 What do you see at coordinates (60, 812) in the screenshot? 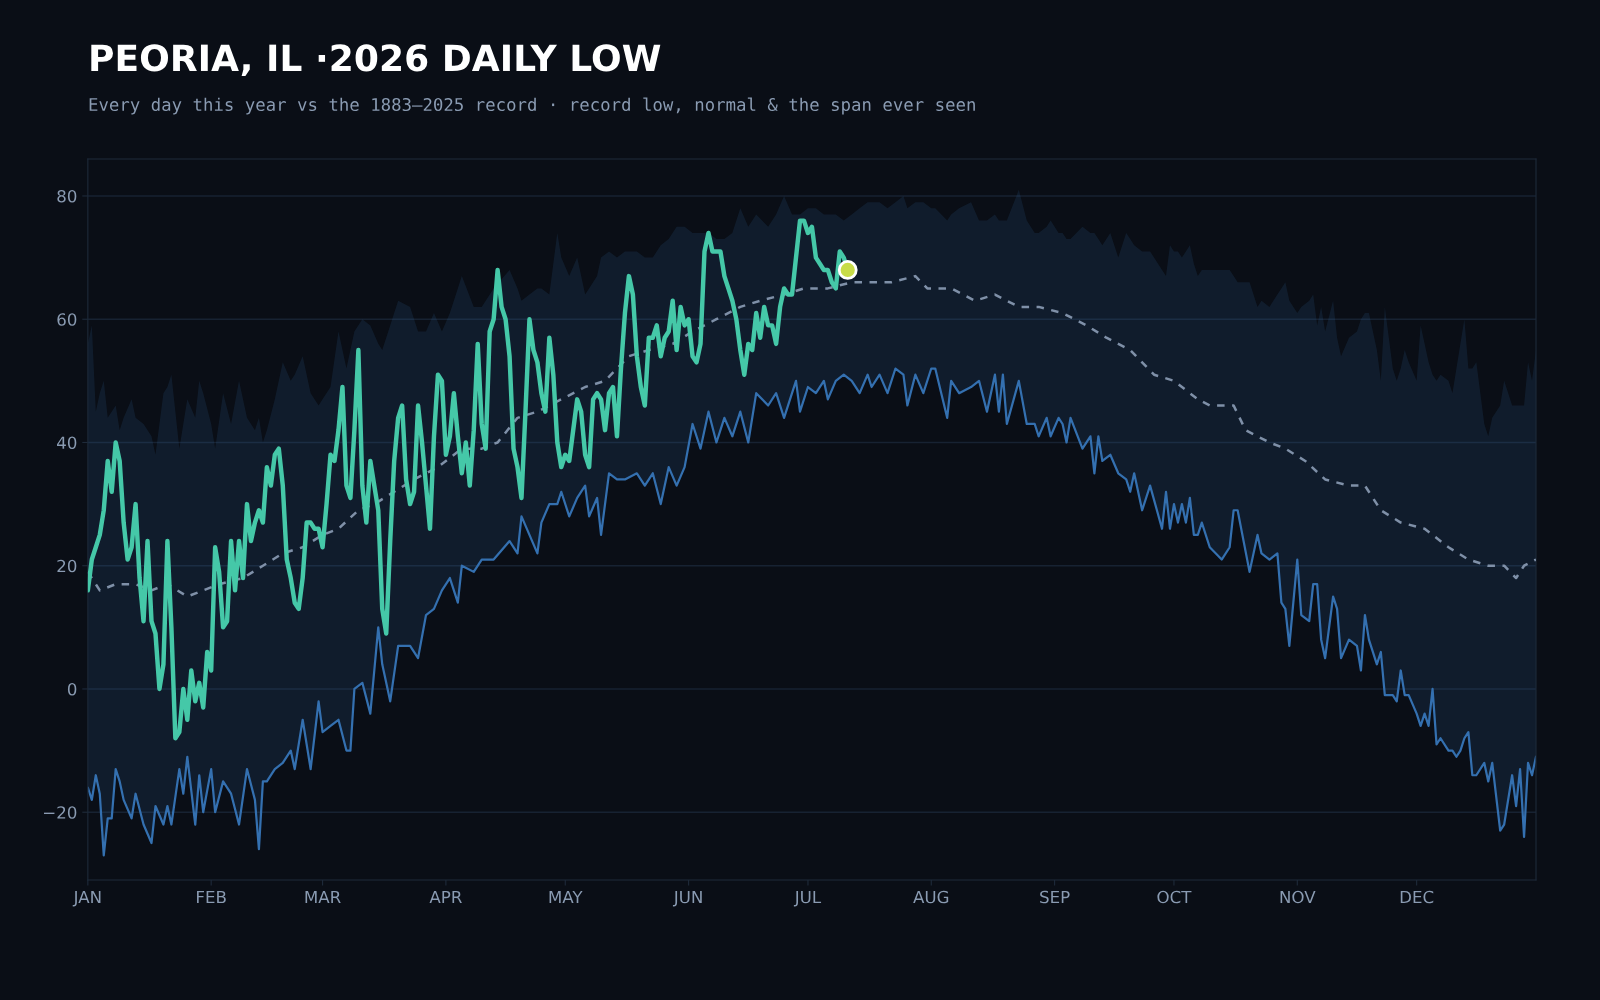
I see `y-tick-label: −20` at bounding box center [60, 812].